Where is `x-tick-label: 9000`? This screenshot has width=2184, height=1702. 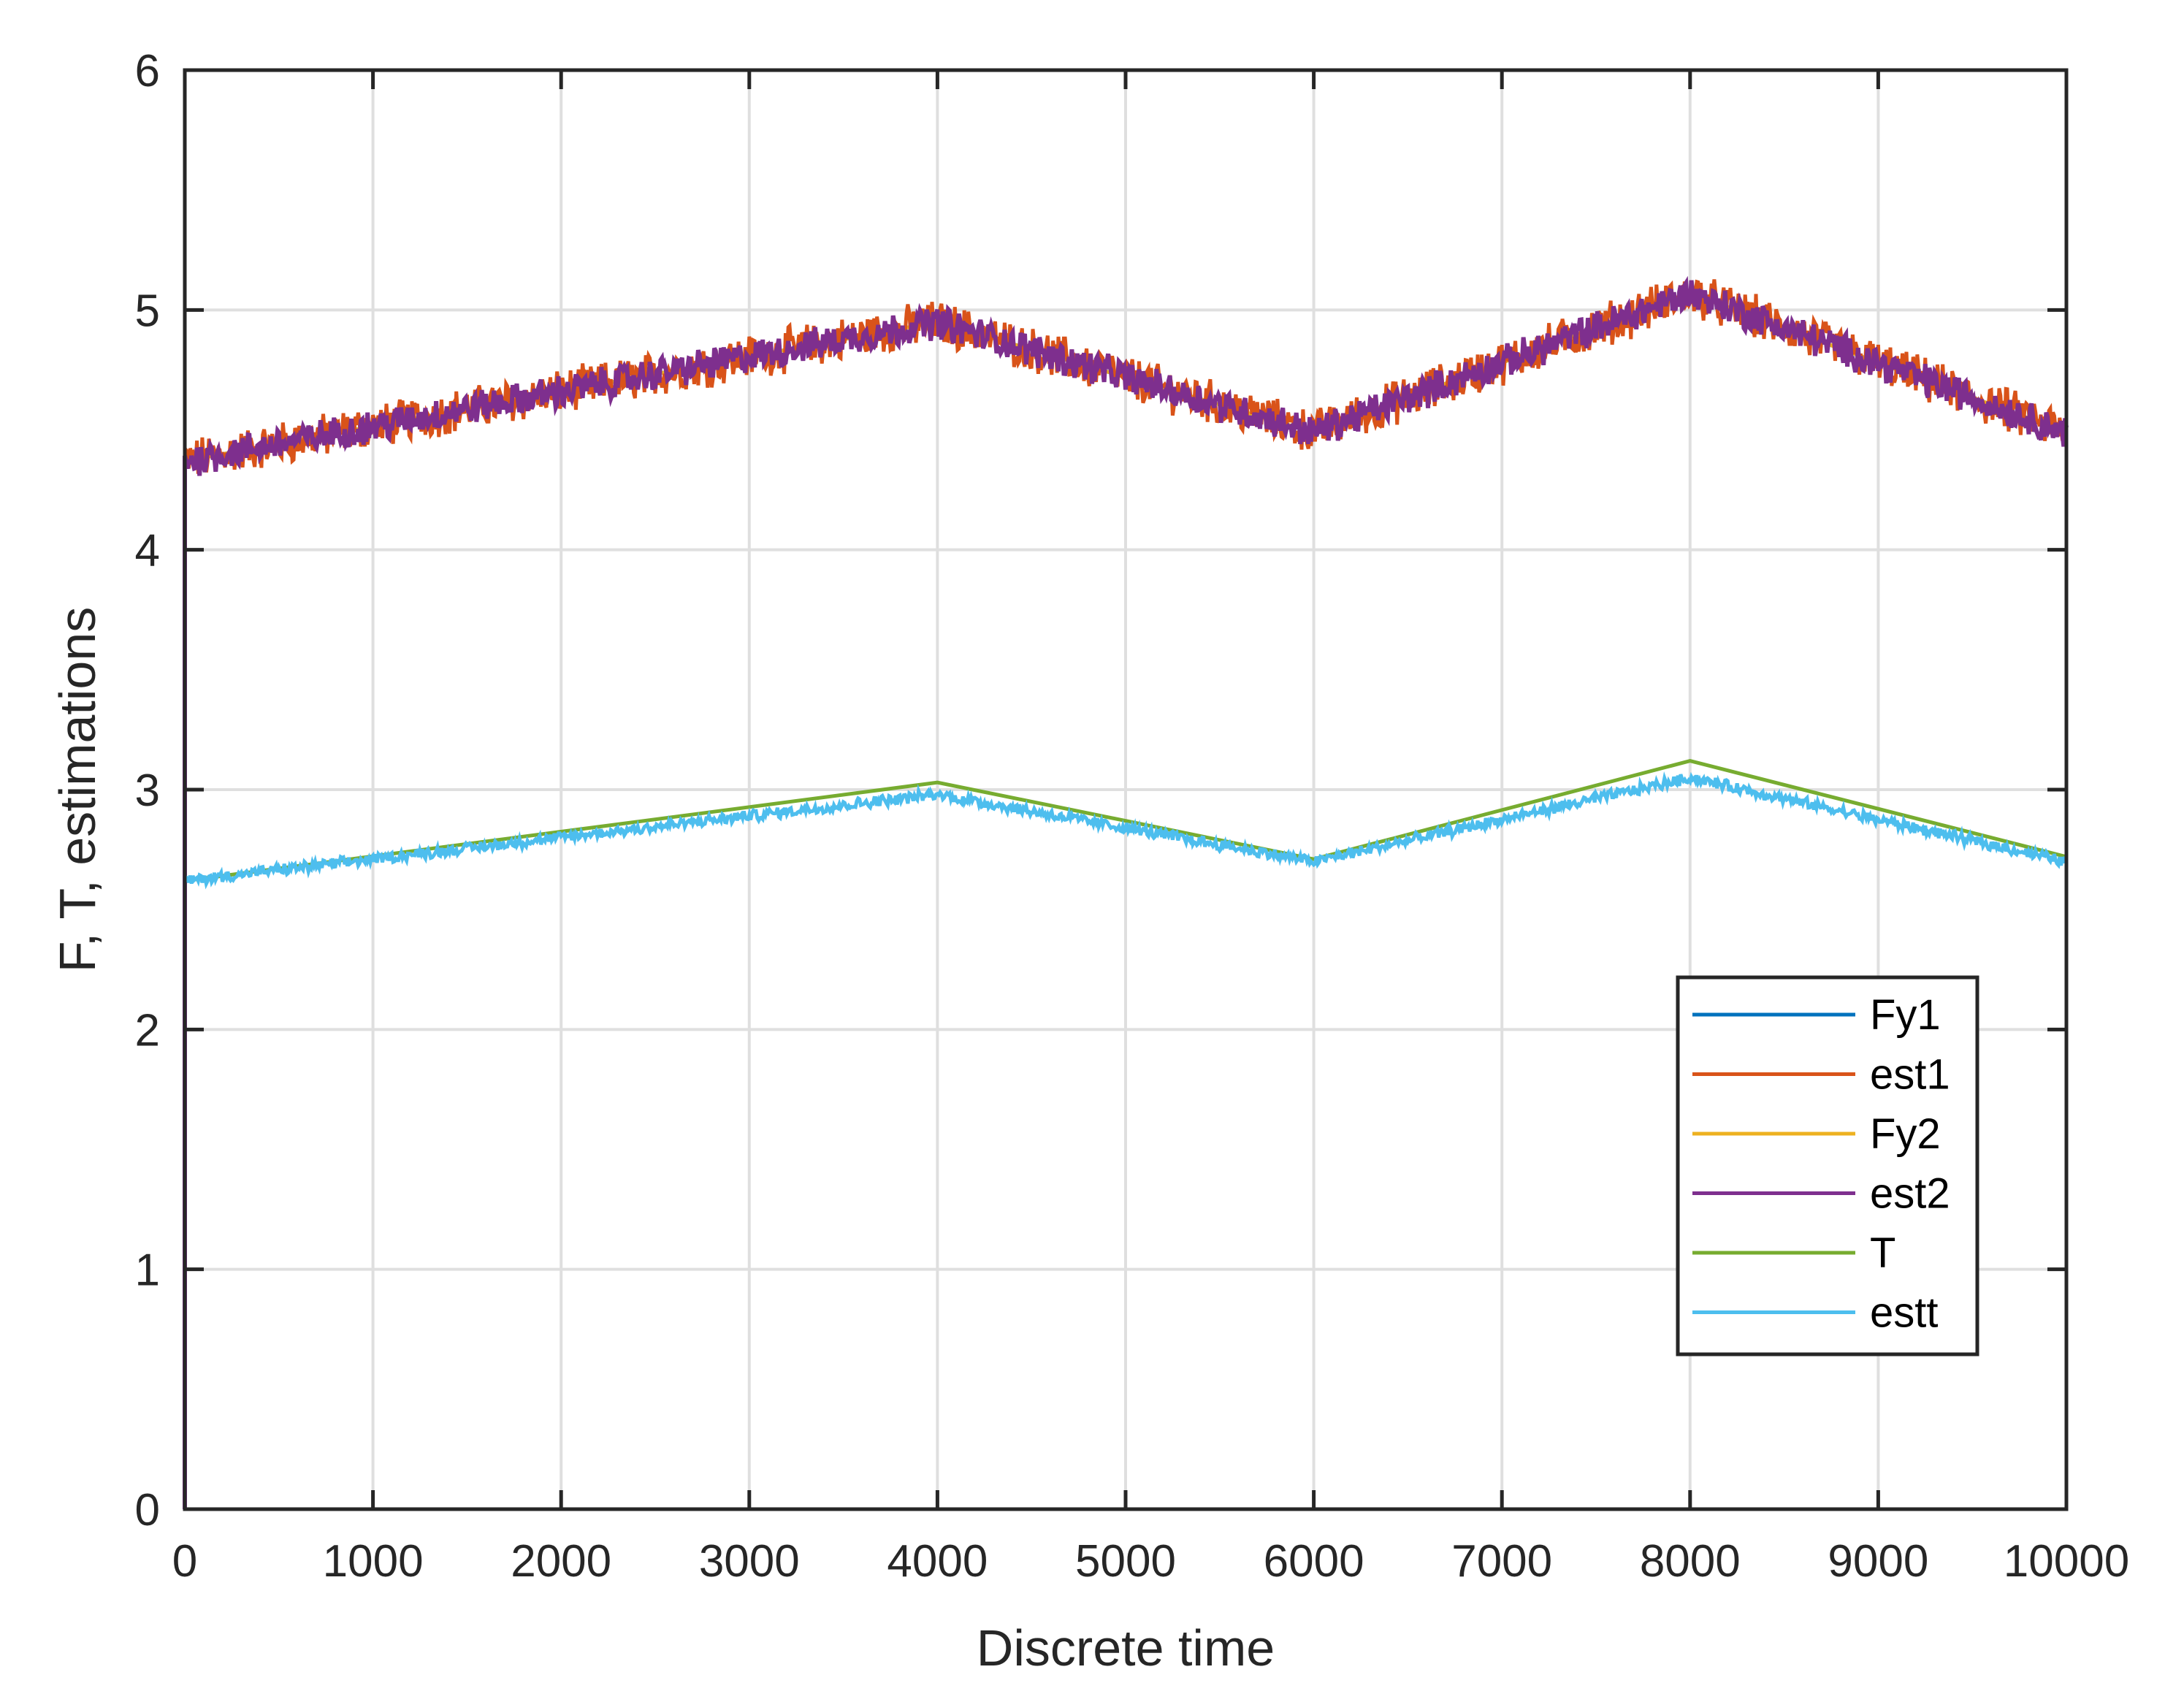
x-tick-label: 9000 is located at coordinates (1878, 1561).